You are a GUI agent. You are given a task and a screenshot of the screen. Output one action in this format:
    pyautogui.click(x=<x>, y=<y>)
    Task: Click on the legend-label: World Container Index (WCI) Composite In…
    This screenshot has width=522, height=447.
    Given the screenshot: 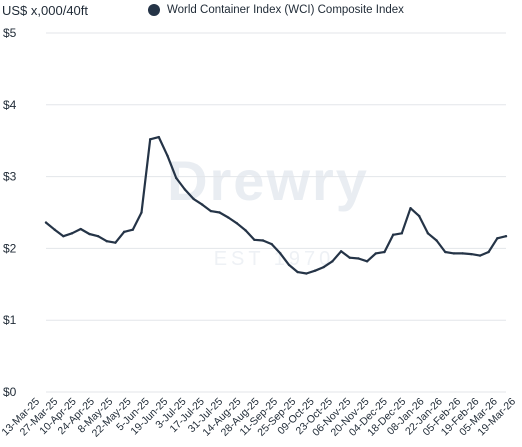 What is the action you would take?
    pyautogui.click(x=285, y=10)
    